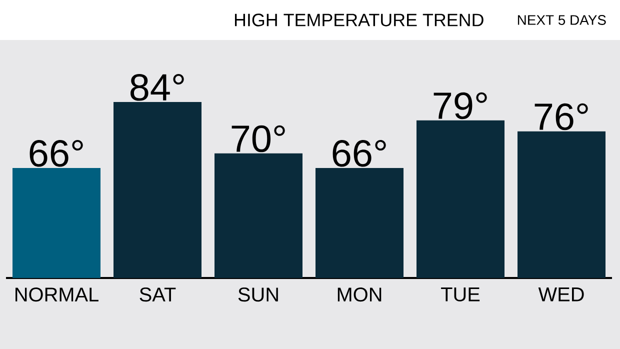 The image size is (620, 349). Describe the element at coordinates (57, 295) in the screenshot. I see `x-tick-label: NORMAL` at that location.